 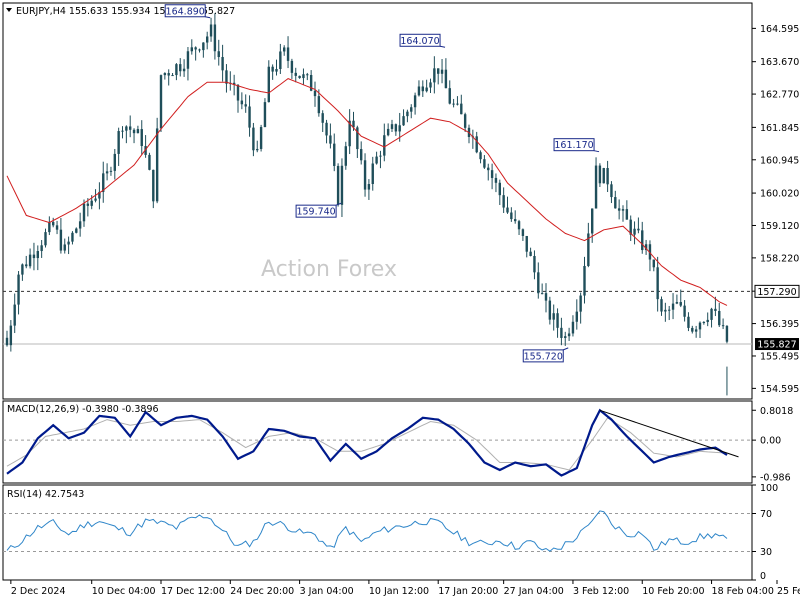 What do you see at coordinates (766, 514) in the screenshot?
I see `rsi-tick-label: 70` at bounding box center [766, 514].